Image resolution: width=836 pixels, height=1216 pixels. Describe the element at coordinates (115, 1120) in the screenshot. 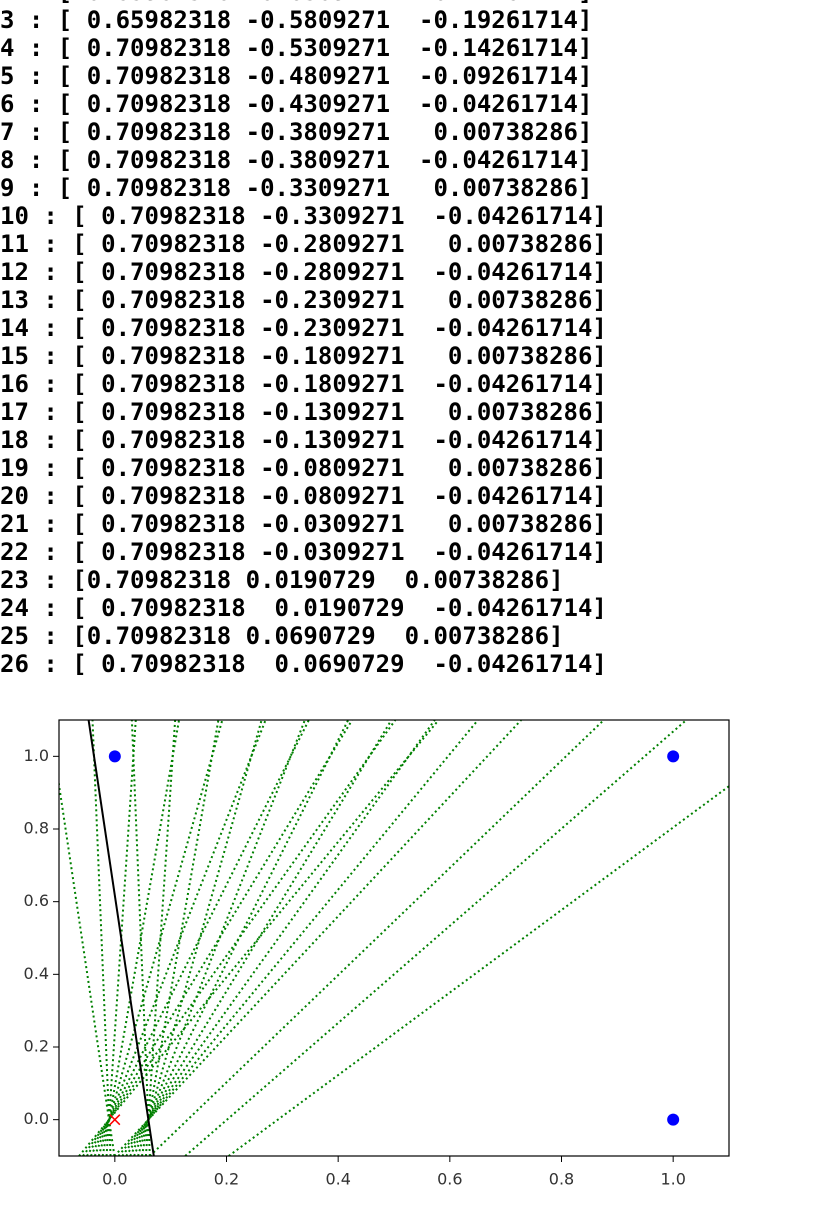

I see `point-x` at that location.